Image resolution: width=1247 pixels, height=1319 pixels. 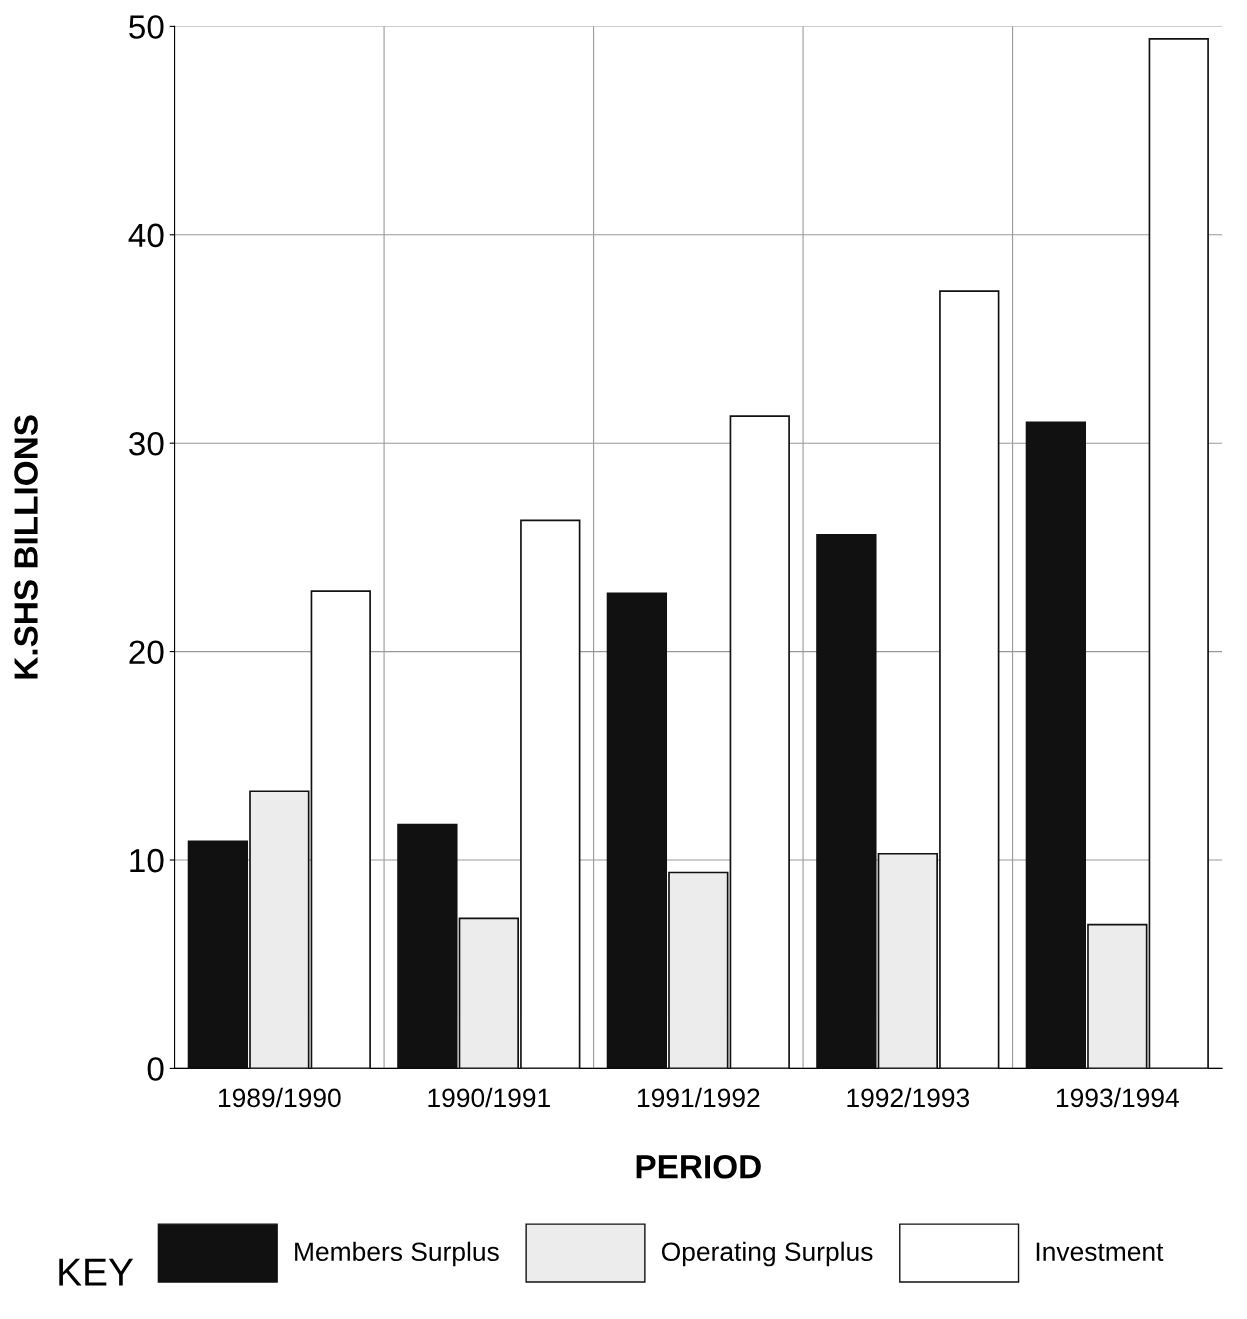 I want to click on x-tick-label: 1989/1990, so click(x=279, y=1097).